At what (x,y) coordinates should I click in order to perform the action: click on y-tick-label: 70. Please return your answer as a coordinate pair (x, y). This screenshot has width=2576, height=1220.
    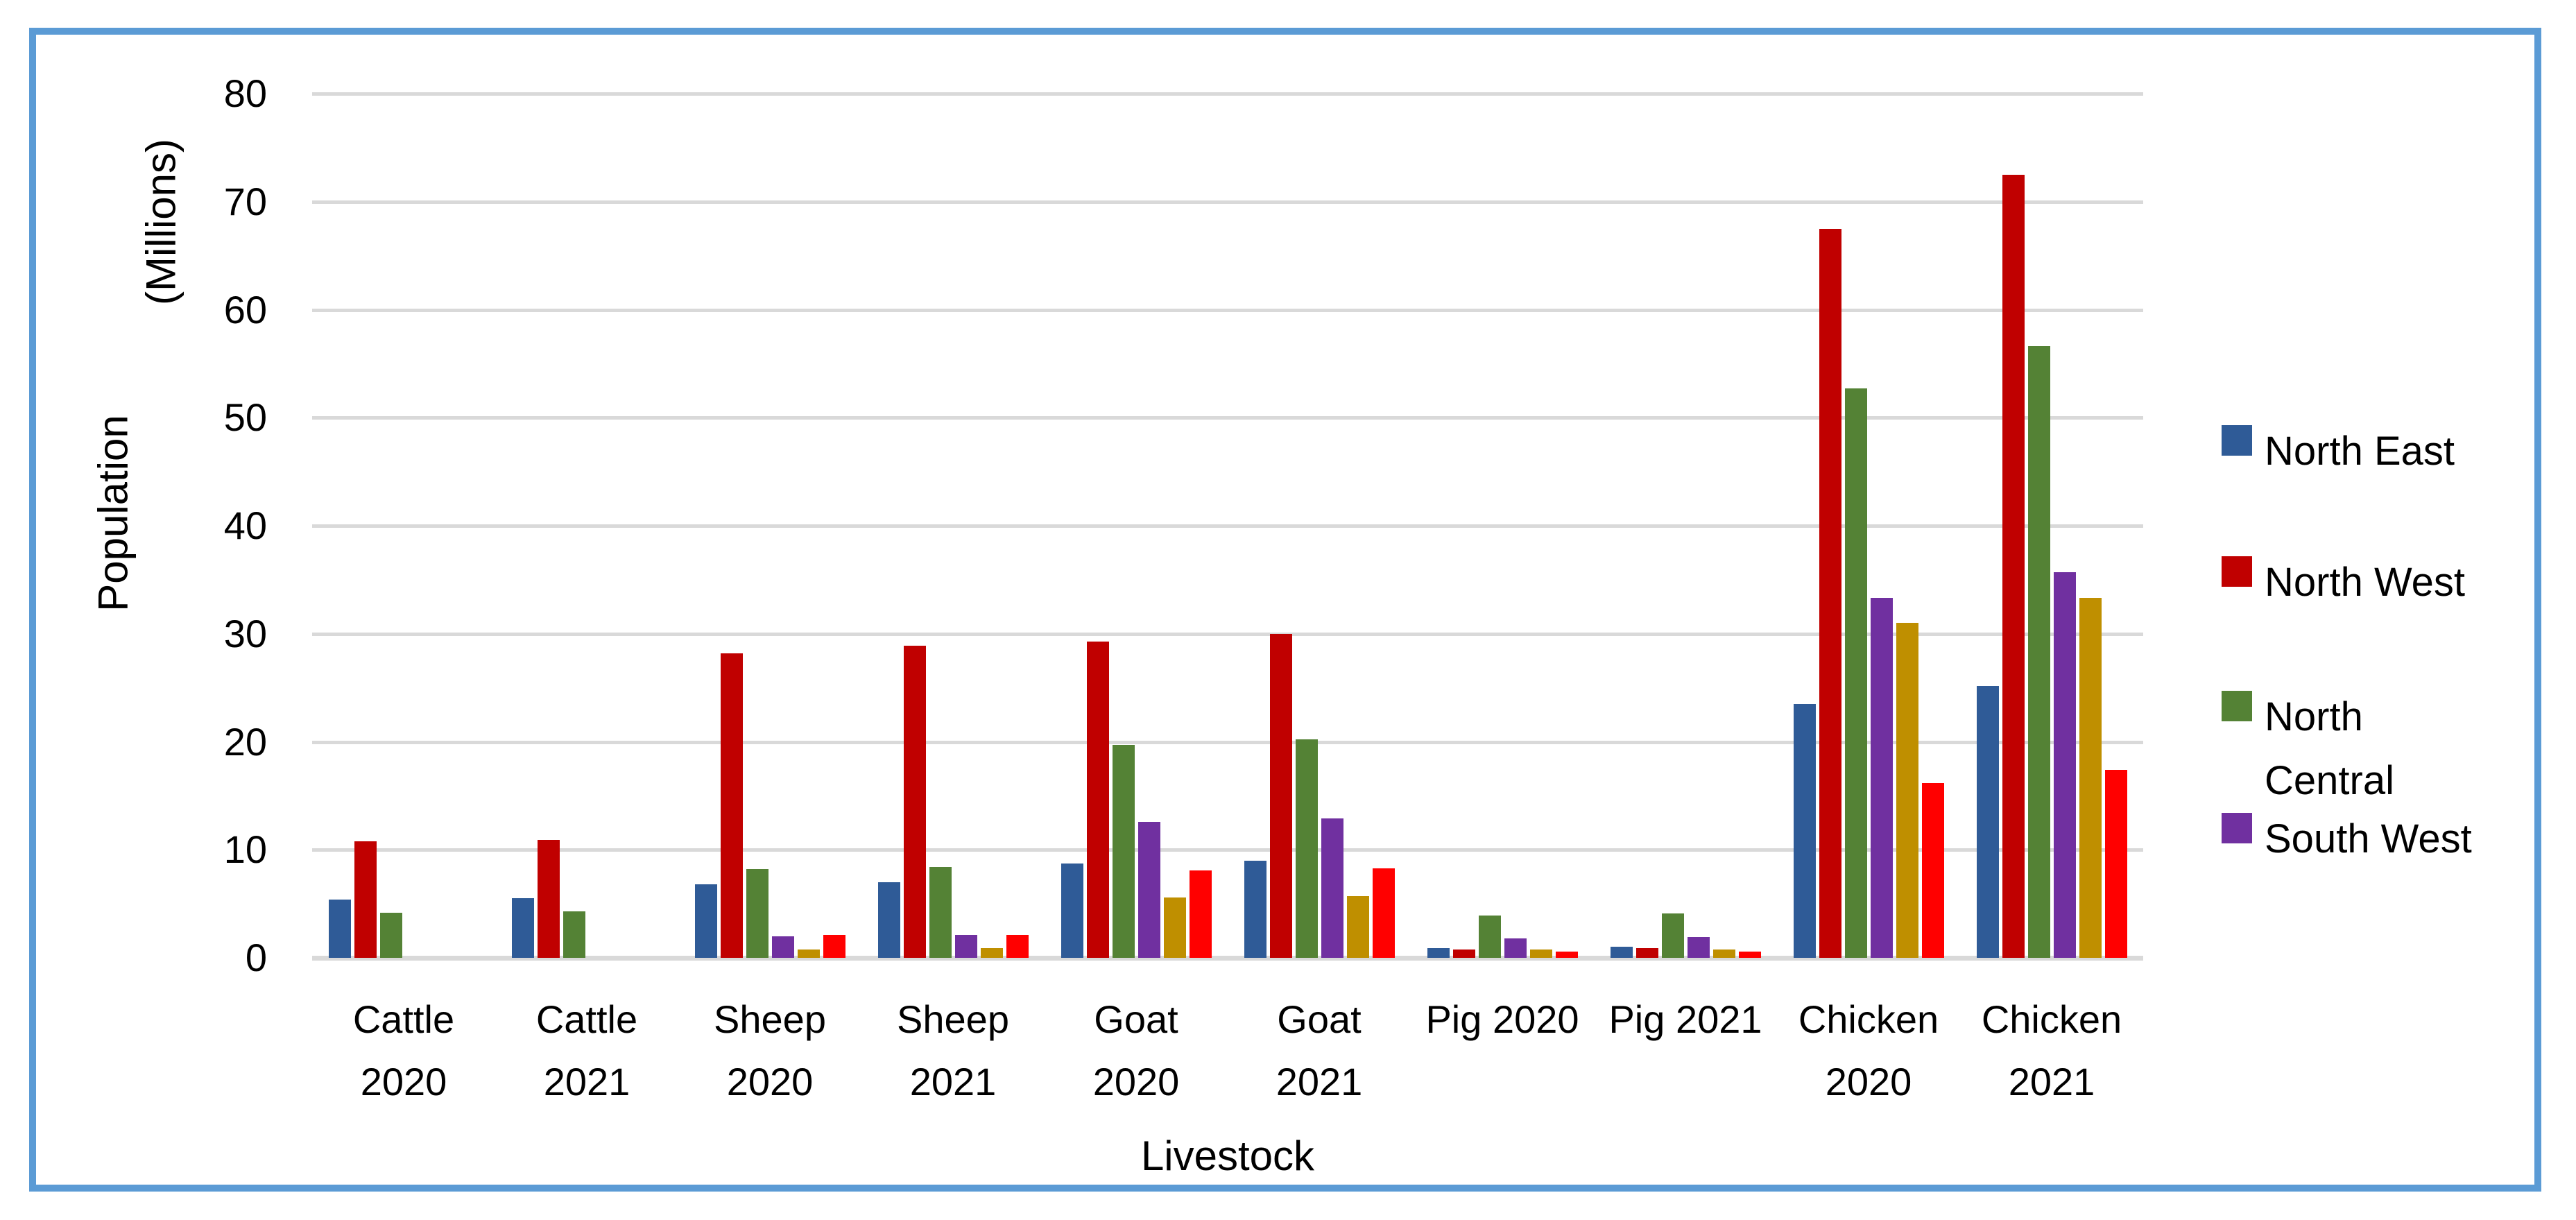
    Looking at the image, I should click on (245, 201).